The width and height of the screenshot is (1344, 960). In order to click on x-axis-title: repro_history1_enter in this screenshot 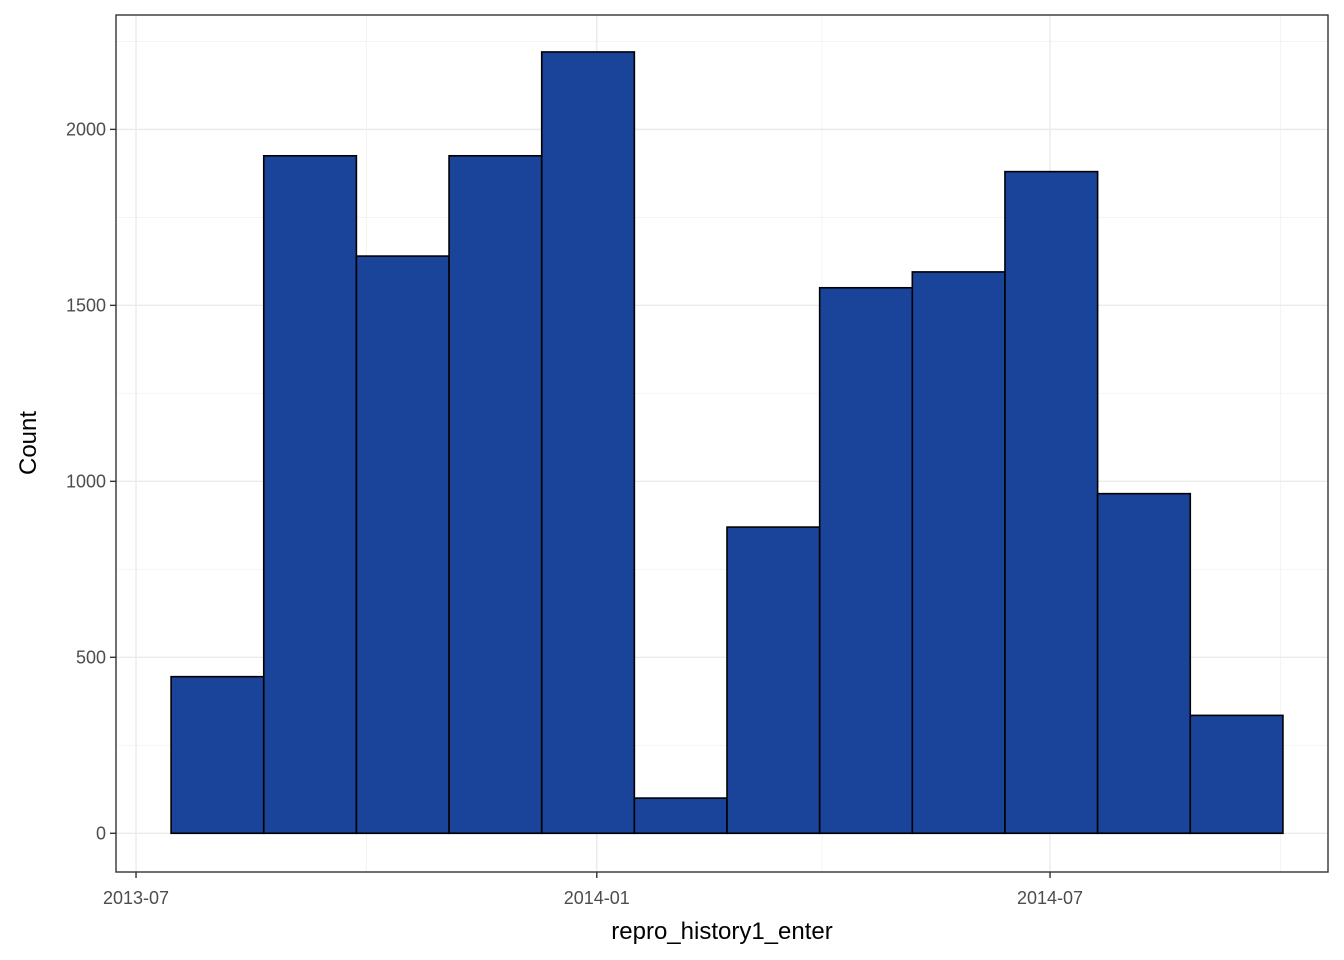, I will do `click(721, 931)`.